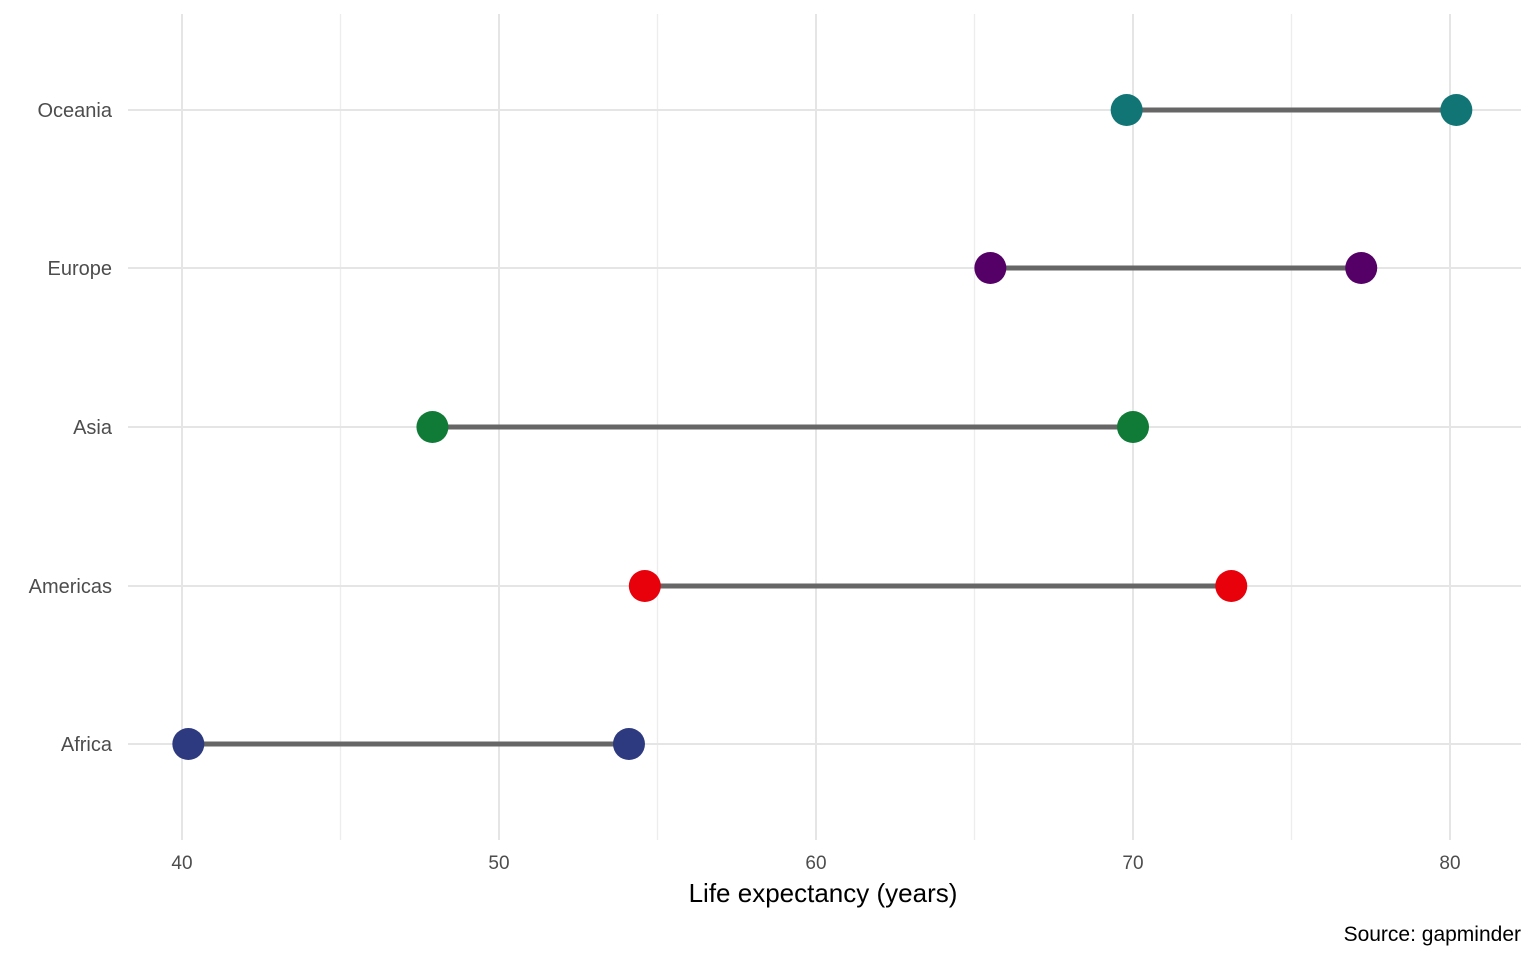 The width and height of the screenshot is (1536, 960). I want to click on x-tick-label-50: 50, so click(498, 863).